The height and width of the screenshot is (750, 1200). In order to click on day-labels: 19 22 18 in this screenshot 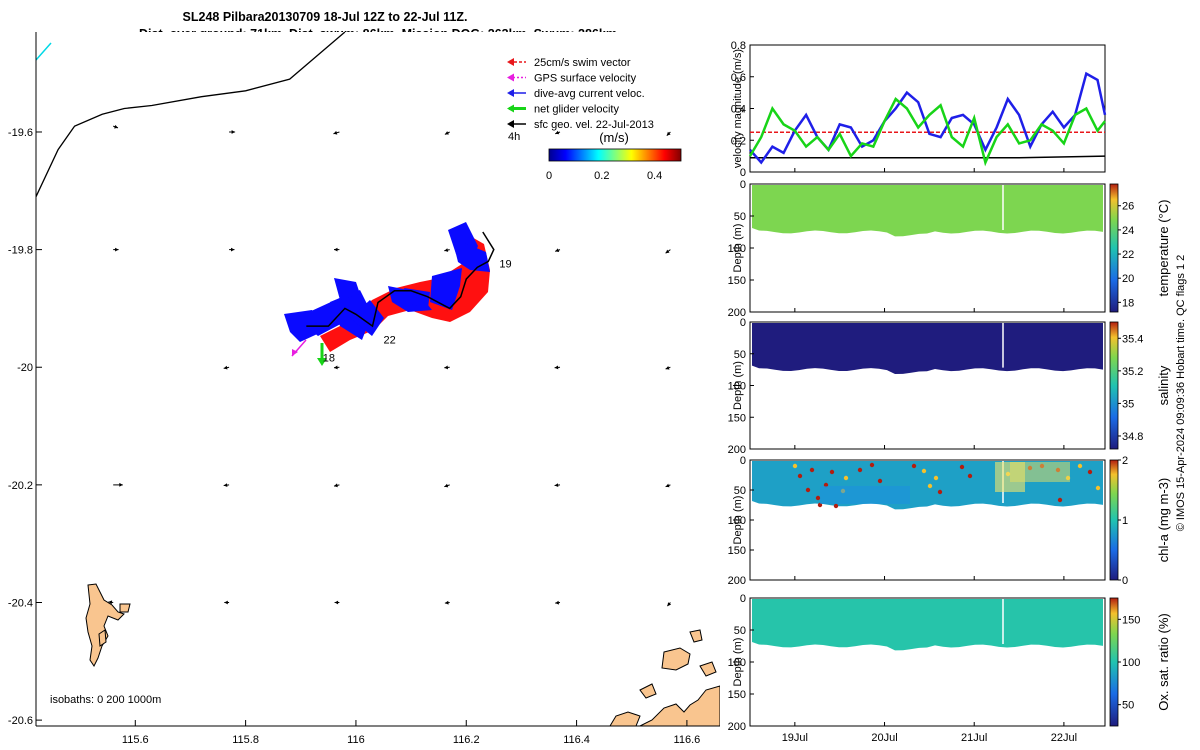, I will do `click(417, 311)`.